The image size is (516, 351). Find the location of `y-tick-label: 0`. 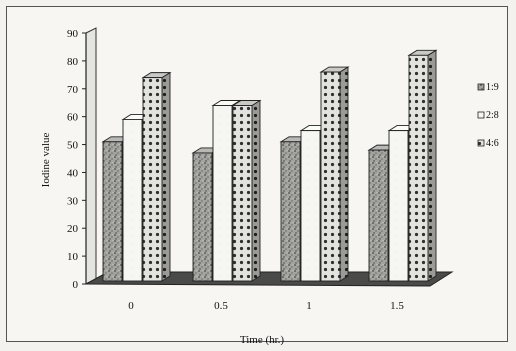

y-tick-label: 0 is located at coordinates (76, 285).